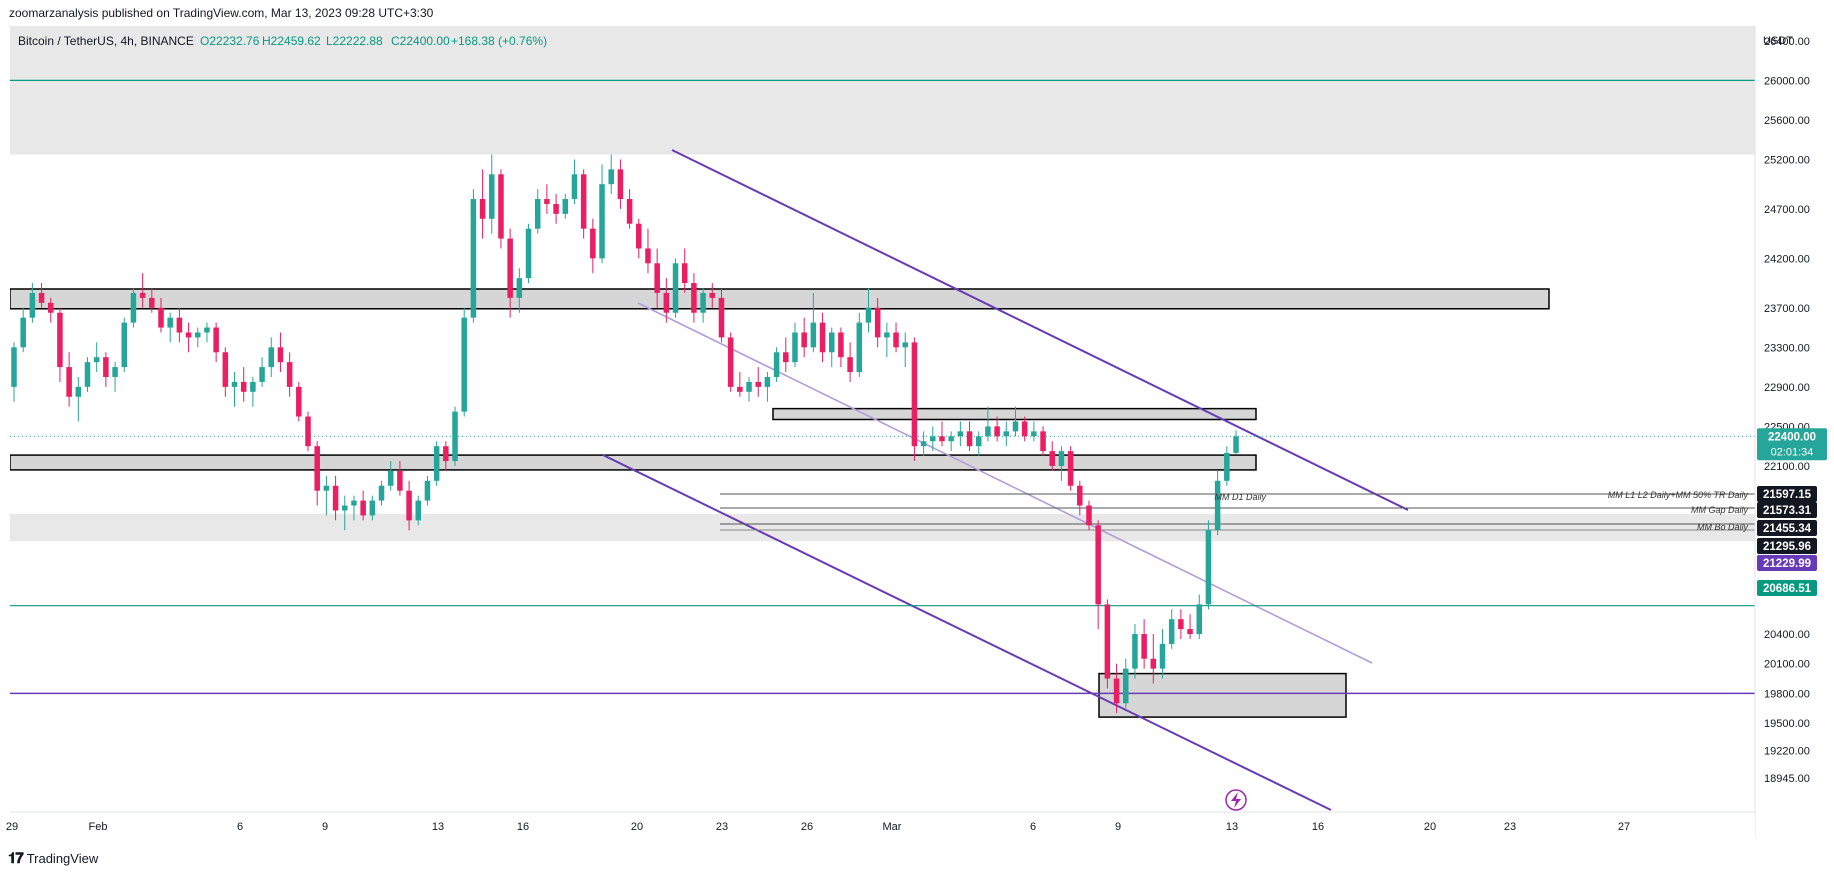  Describe the element at coordinates (230, 41) in the screenshot. I see `legend-open: O22232.76` at that location.